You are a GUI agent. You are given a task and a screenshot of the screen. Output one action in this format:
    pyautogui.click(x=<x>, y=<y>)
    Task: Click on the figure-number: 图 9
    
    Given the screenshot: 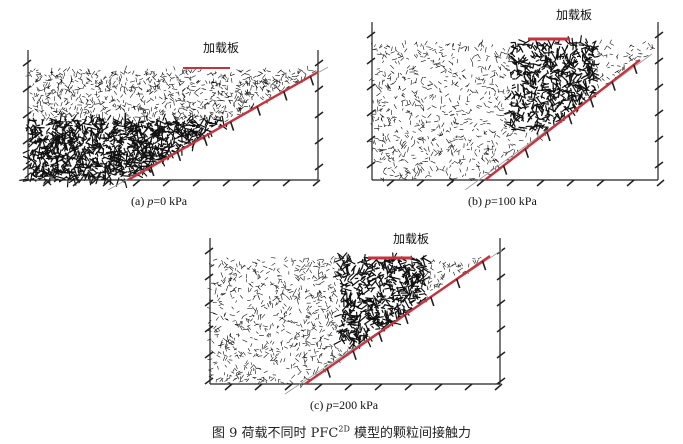 What is the action you would take?
    pyautogui.click(x=224, y=433)
    